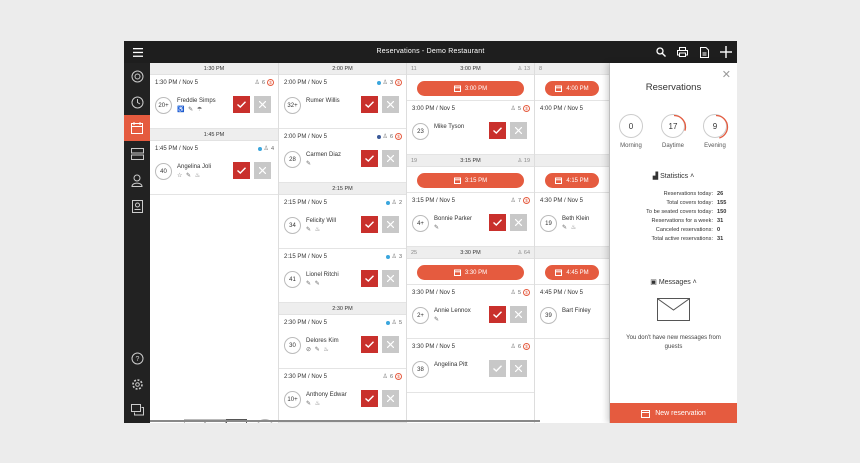 This screenshot has height=463, width=860. What do you see at coordinates (189, 176) in the screenshot?
I see `guest-tags: ☆ ✎ ♨` at bounding box center [189, 176].